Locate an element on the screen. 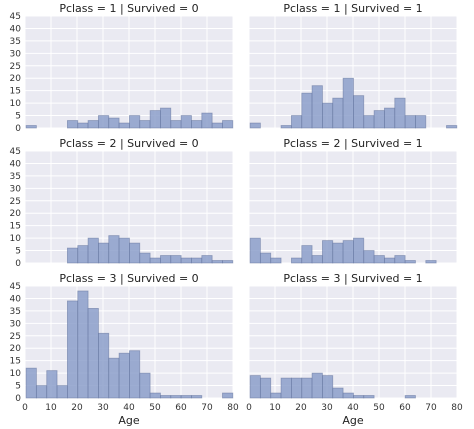 This screenshot has height=429, width=474. y-tick-label: 0 is located at coordinates (18, 264).